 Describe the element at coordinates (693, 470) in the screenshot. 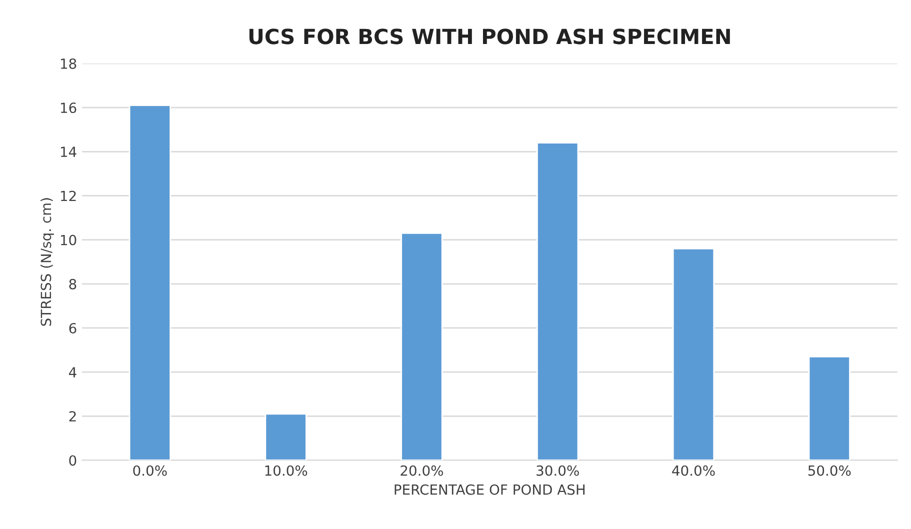

I see `x-tick-label: 40.0%` at that location.